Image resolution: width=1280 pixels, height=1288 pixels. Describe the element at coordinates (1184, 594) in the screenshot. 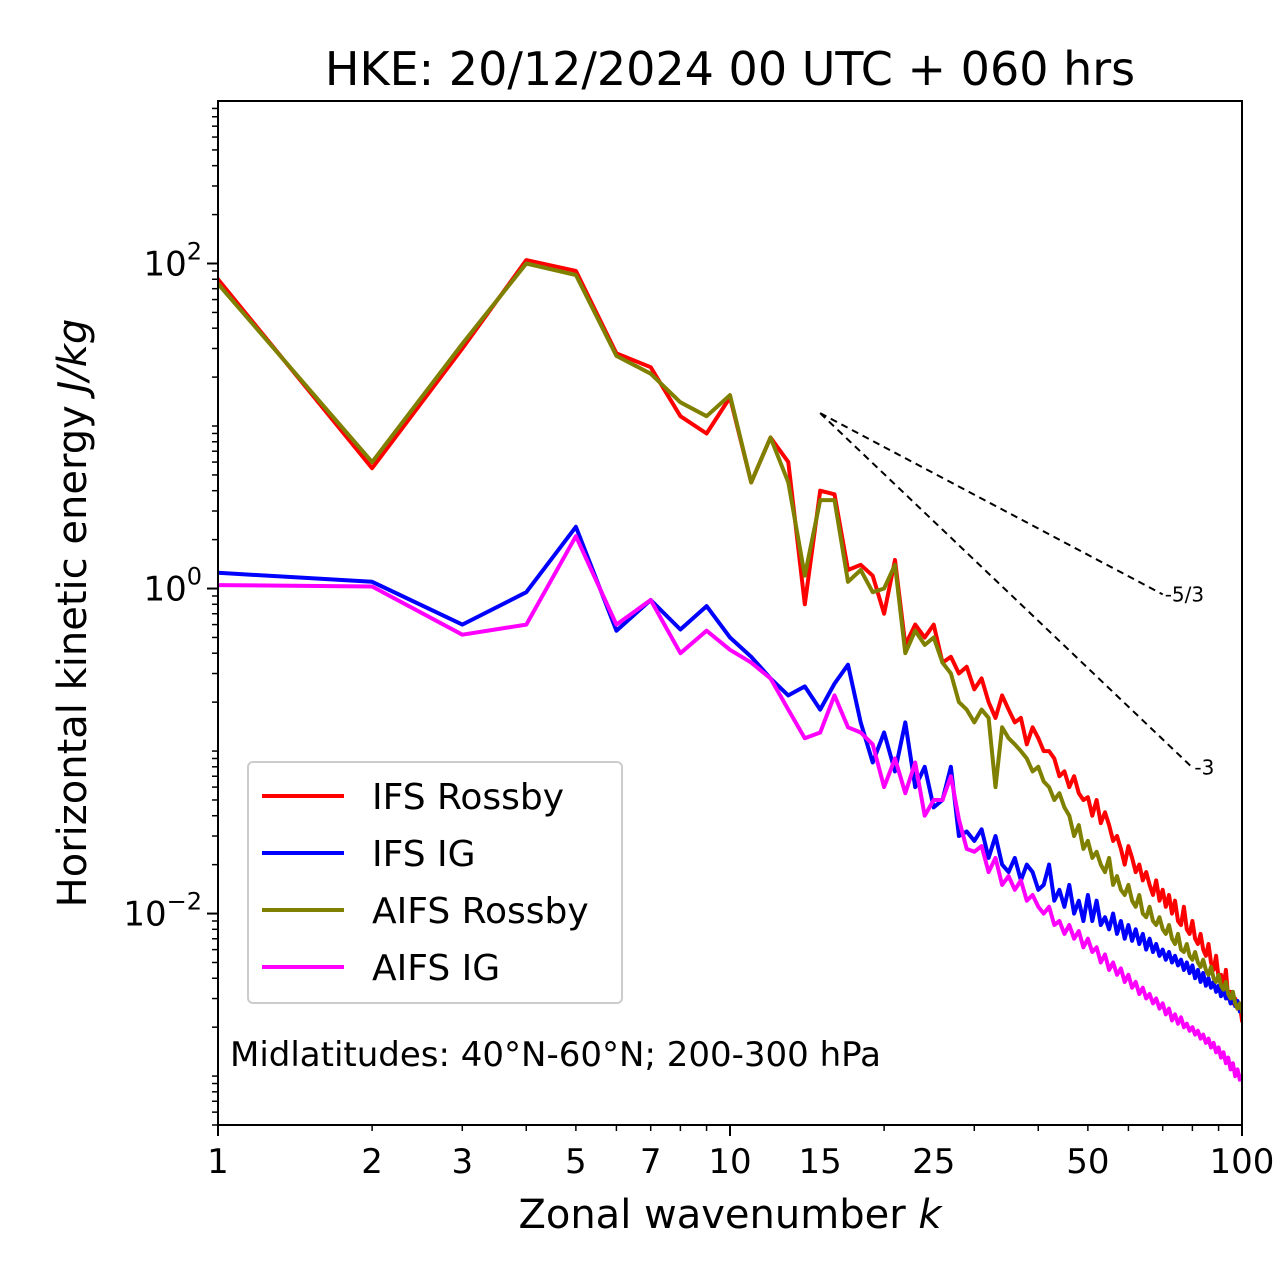

I see `reference-slope-label: -5/3` at that location.